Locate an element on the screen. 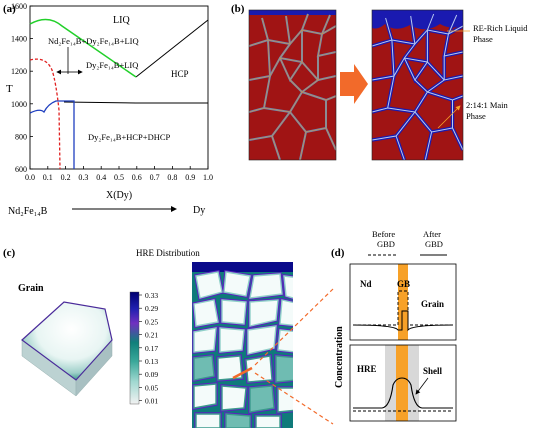  colorbar-ticks: 0.33 0.29 0.25 0.21 0.17 0.13 0.09 0.05 0.01 is located at coordinates (148, 348).